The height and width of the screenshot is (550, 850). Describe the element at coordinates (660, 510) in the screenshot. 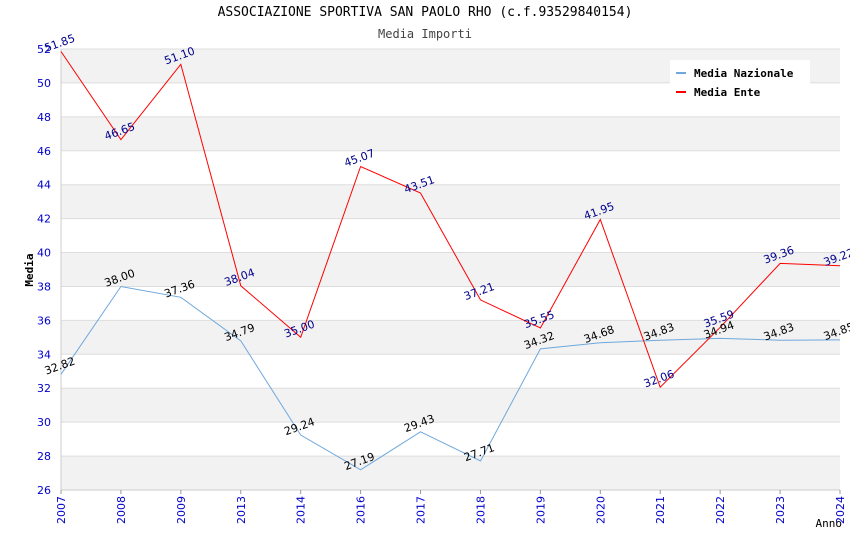

I see `x-tick-label: 2021` at that location.